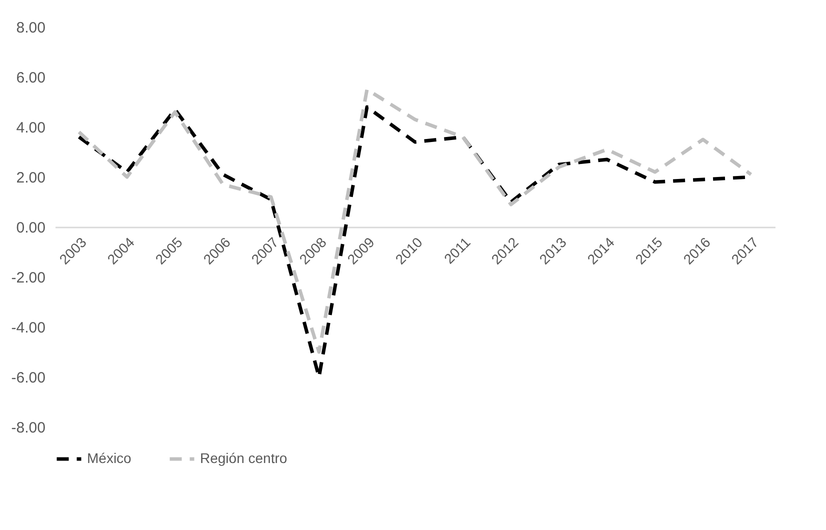 Image resolution: width=826 pixels, height=530 pixels. What do you see at coordinates (28, 378) in the screenshot?
I see `y-tick-label: -6.00` at bounding box center [28, 378].